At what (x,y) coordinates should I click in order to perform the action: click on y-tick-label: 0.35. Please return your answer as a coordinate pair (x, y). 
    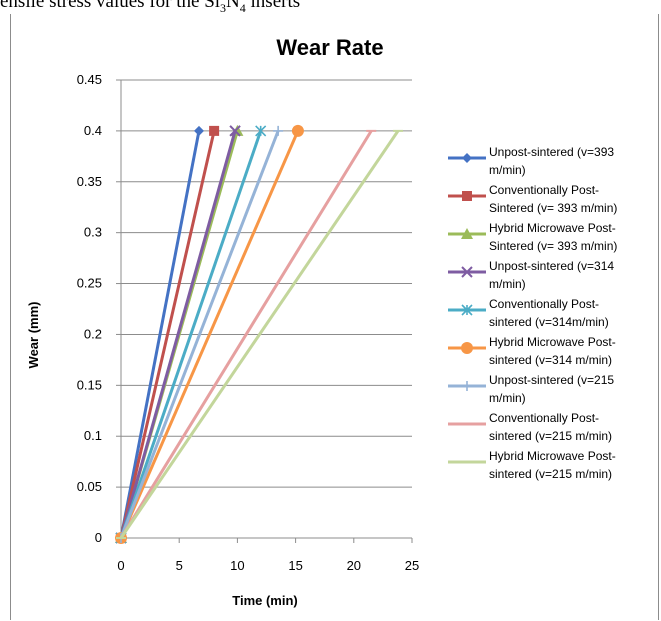
    Looking at the image, I should click on (89, 181).